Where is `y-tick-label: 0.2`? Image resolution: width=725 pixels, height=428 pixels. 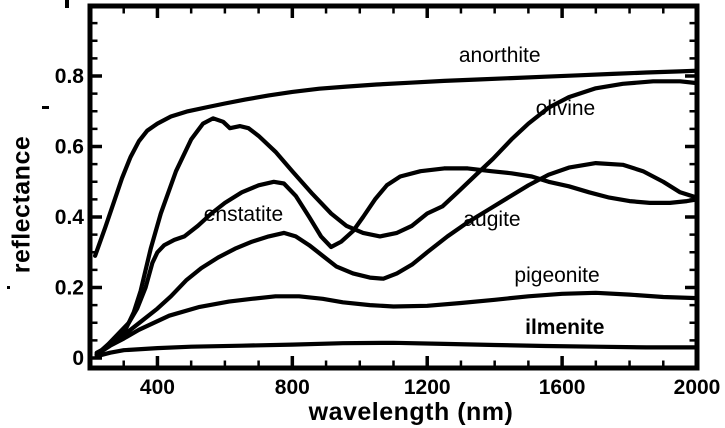 y-tick-label: 0.2 is located at coordinates (69, 288).